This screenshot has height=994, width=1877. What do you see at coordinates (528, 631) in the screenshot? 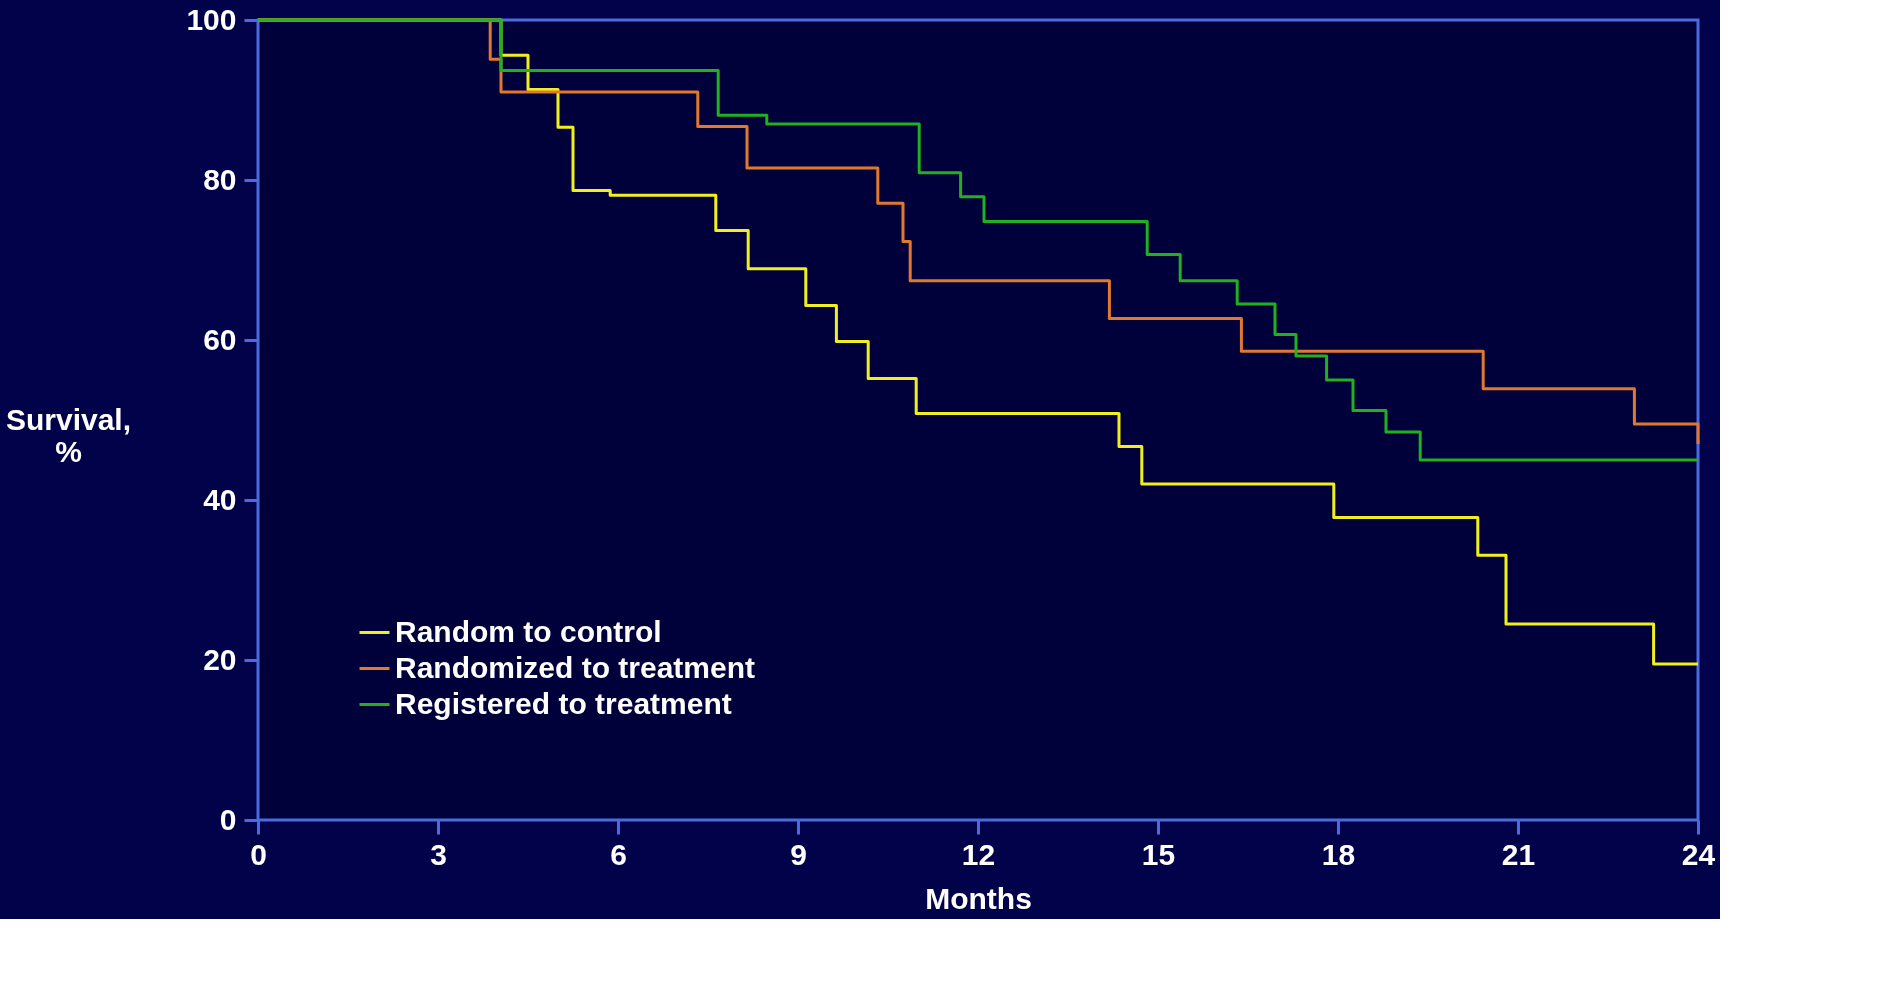
I see `legend-label: Random to control` at bounding box center [528, 631].